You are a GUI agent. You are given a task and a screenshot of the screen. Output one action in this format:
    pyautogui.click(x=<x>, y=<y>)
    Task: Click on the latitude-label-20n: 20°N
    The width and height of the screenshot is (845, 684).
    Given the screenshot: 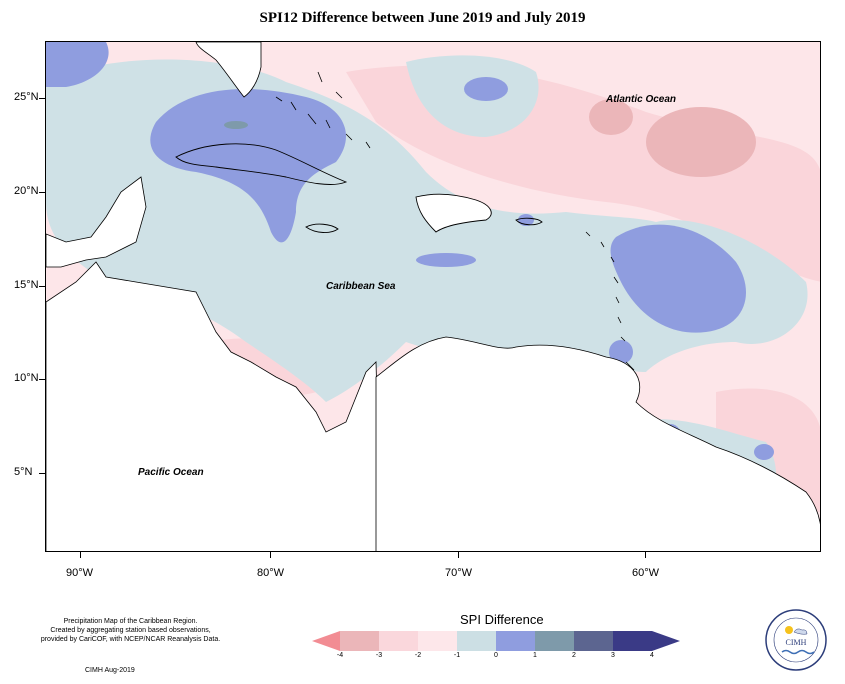 What is the action you would take?
    pyautogui.click(x=26, y=191)
    